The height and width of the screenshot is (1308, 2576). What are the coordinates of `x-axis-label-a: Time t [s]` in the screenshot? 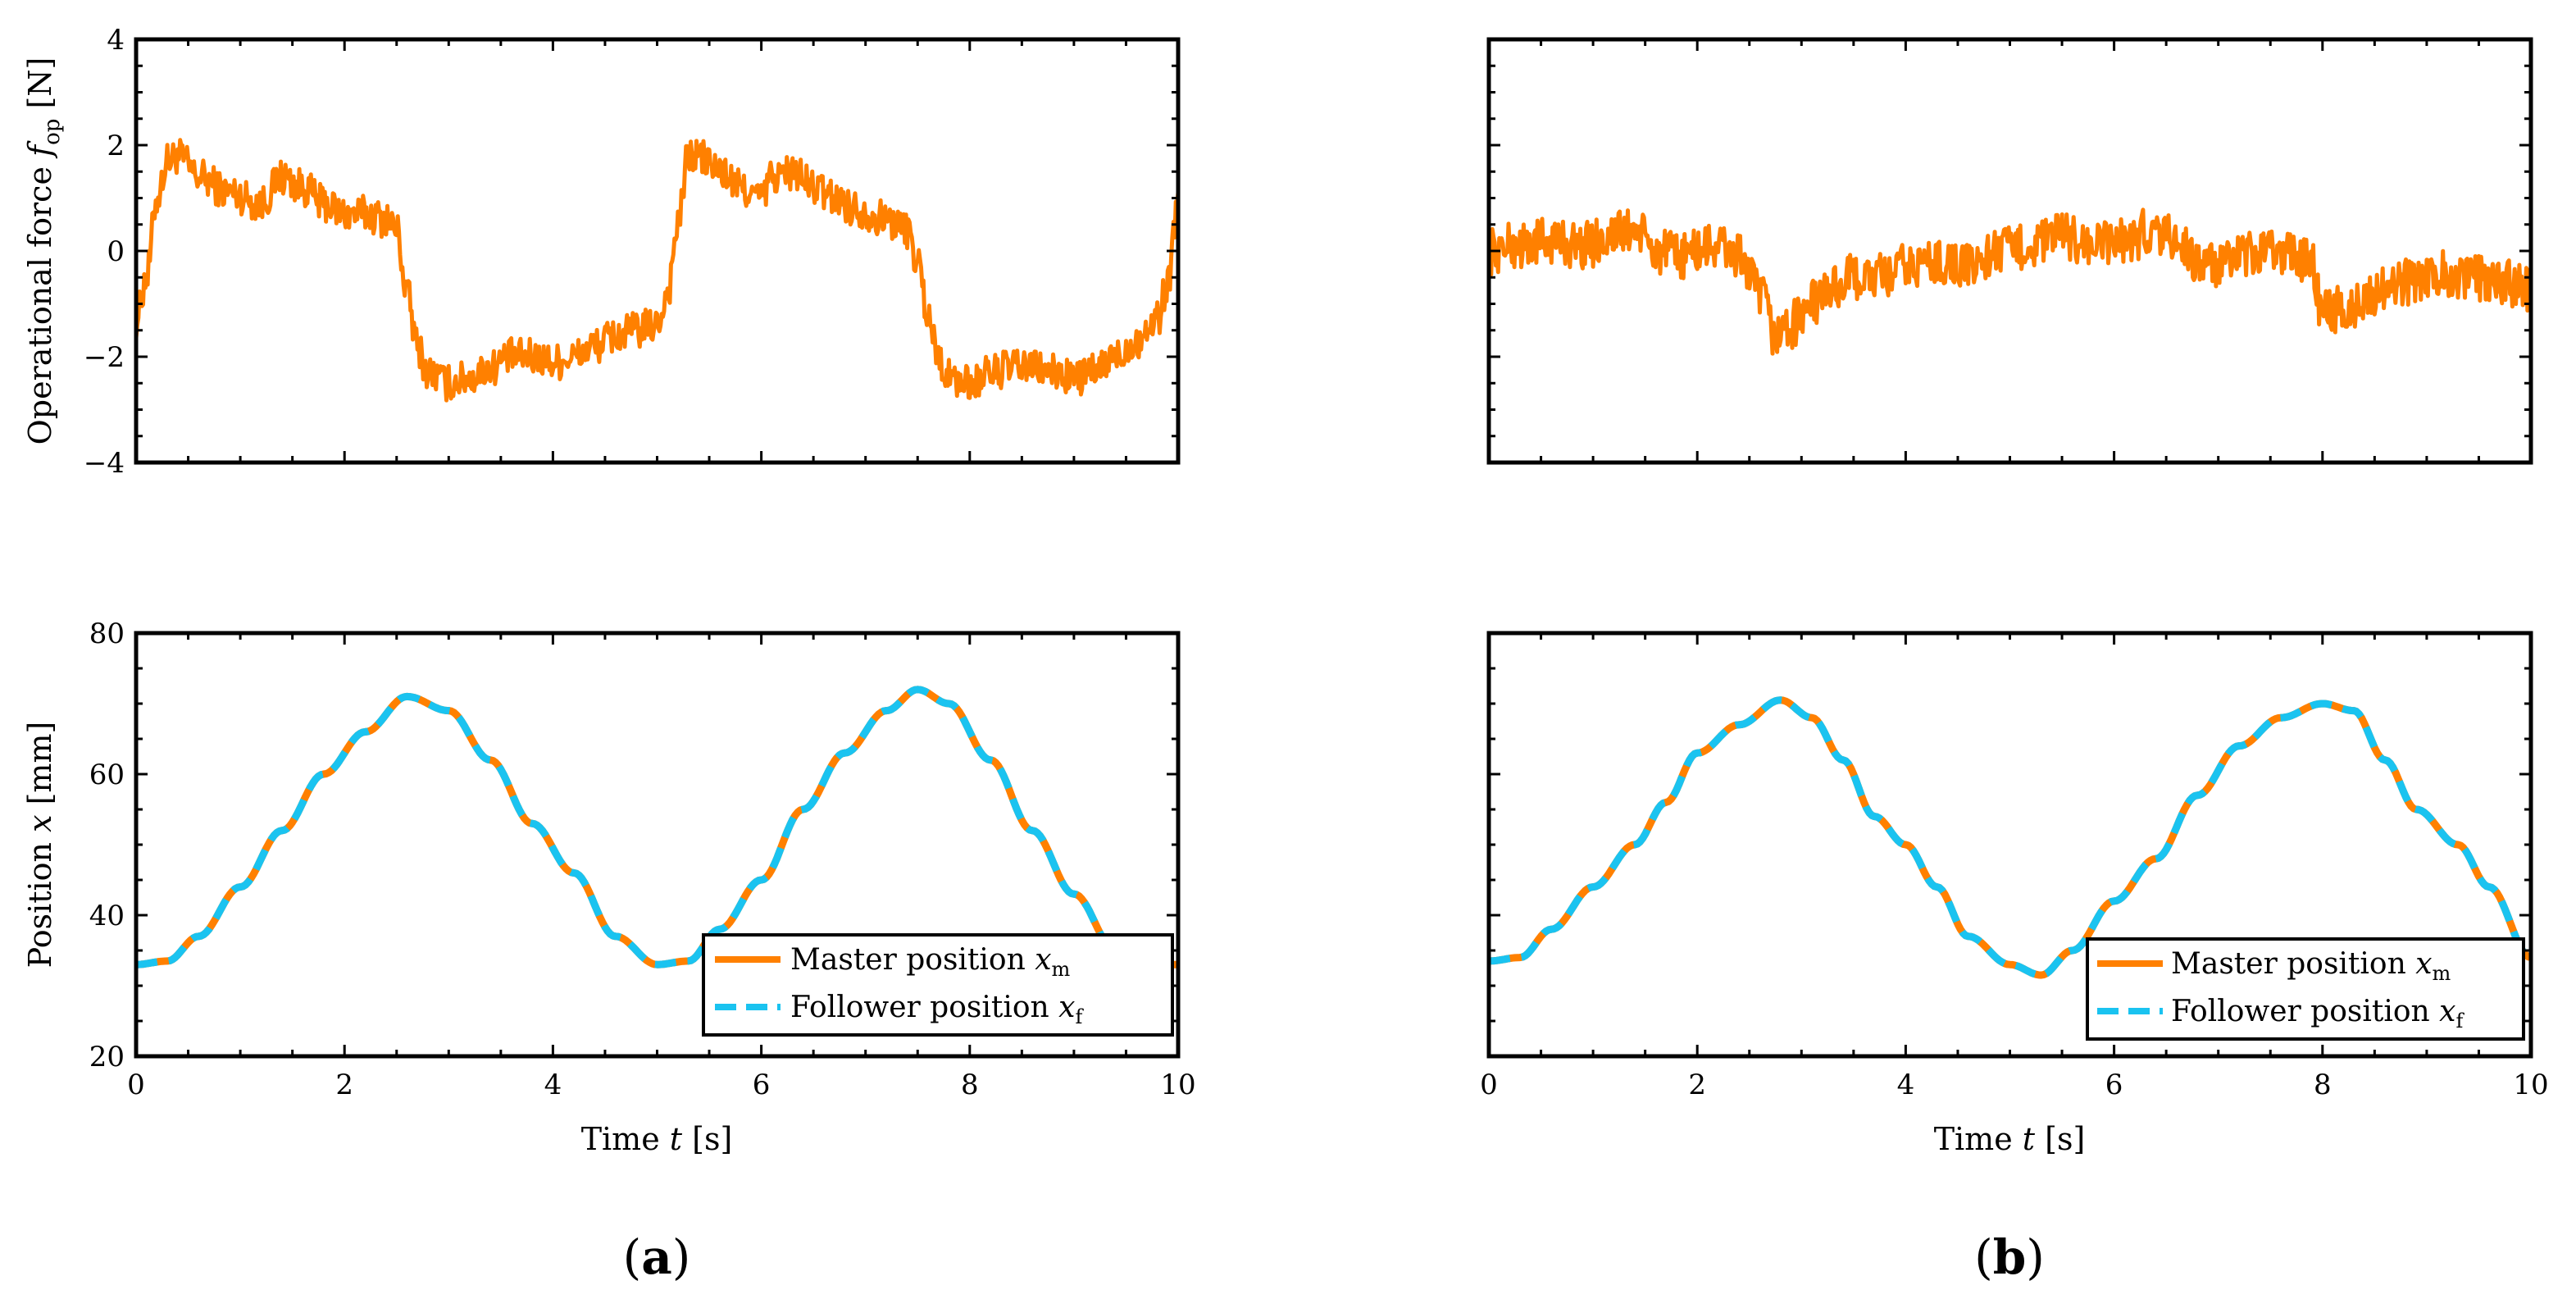 It's located at (657, 1139).